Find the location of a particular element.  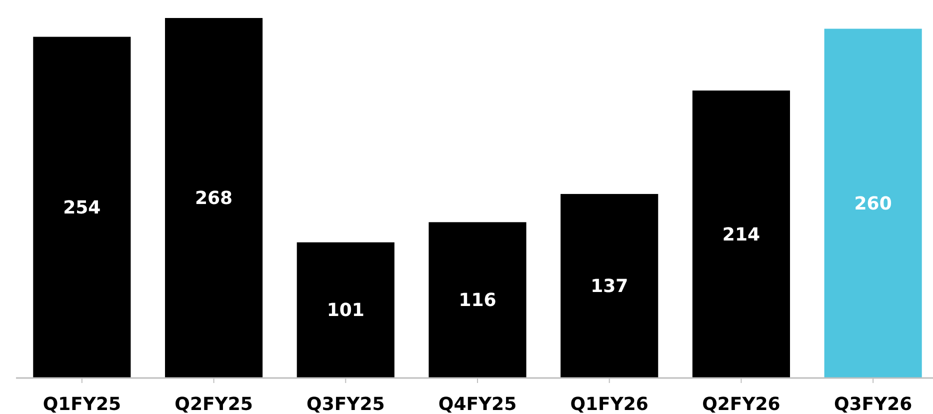

data-label: 116 is located at coordinates (477, 301).